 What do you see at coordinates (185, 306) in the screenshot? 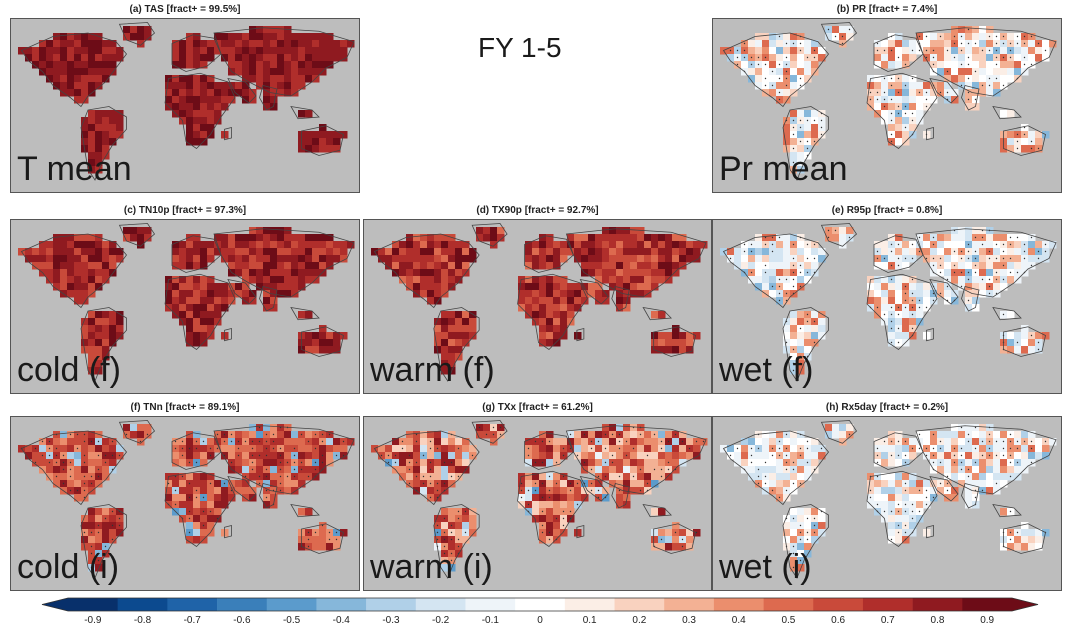
I see `map-panel-c: cold (f)` at bounding box center [185, 306].